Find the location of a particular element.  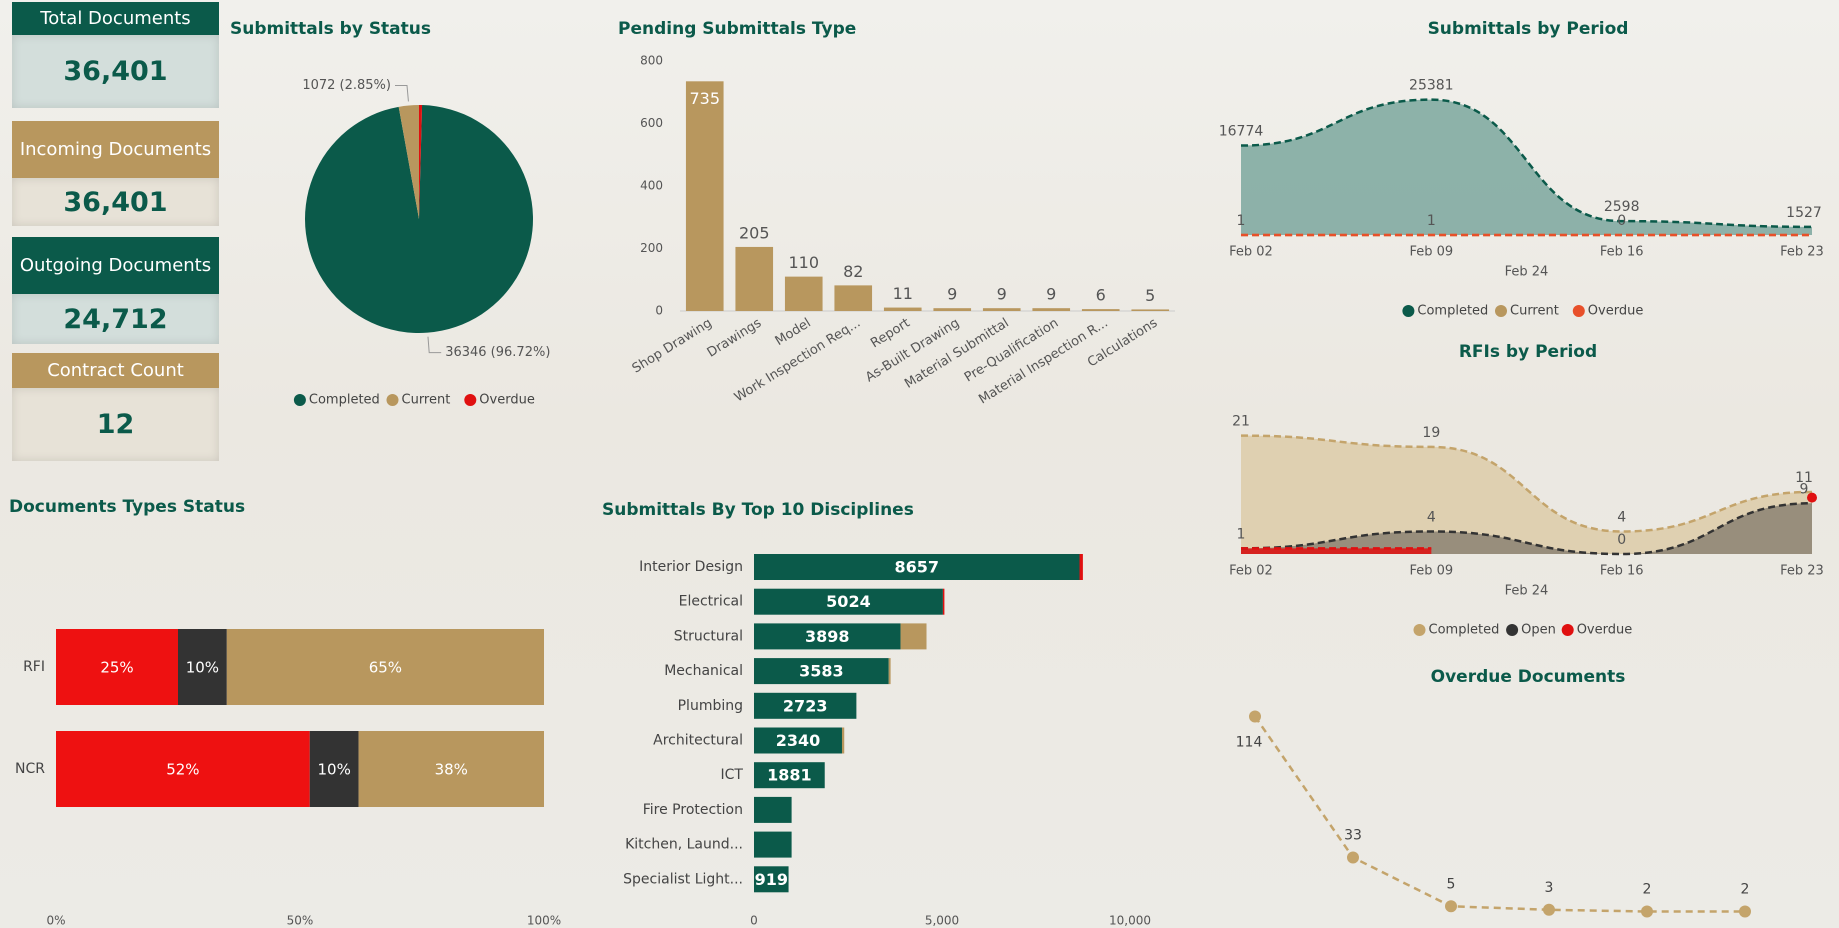

data-label: 2340 is located at coordinates (798, 740).